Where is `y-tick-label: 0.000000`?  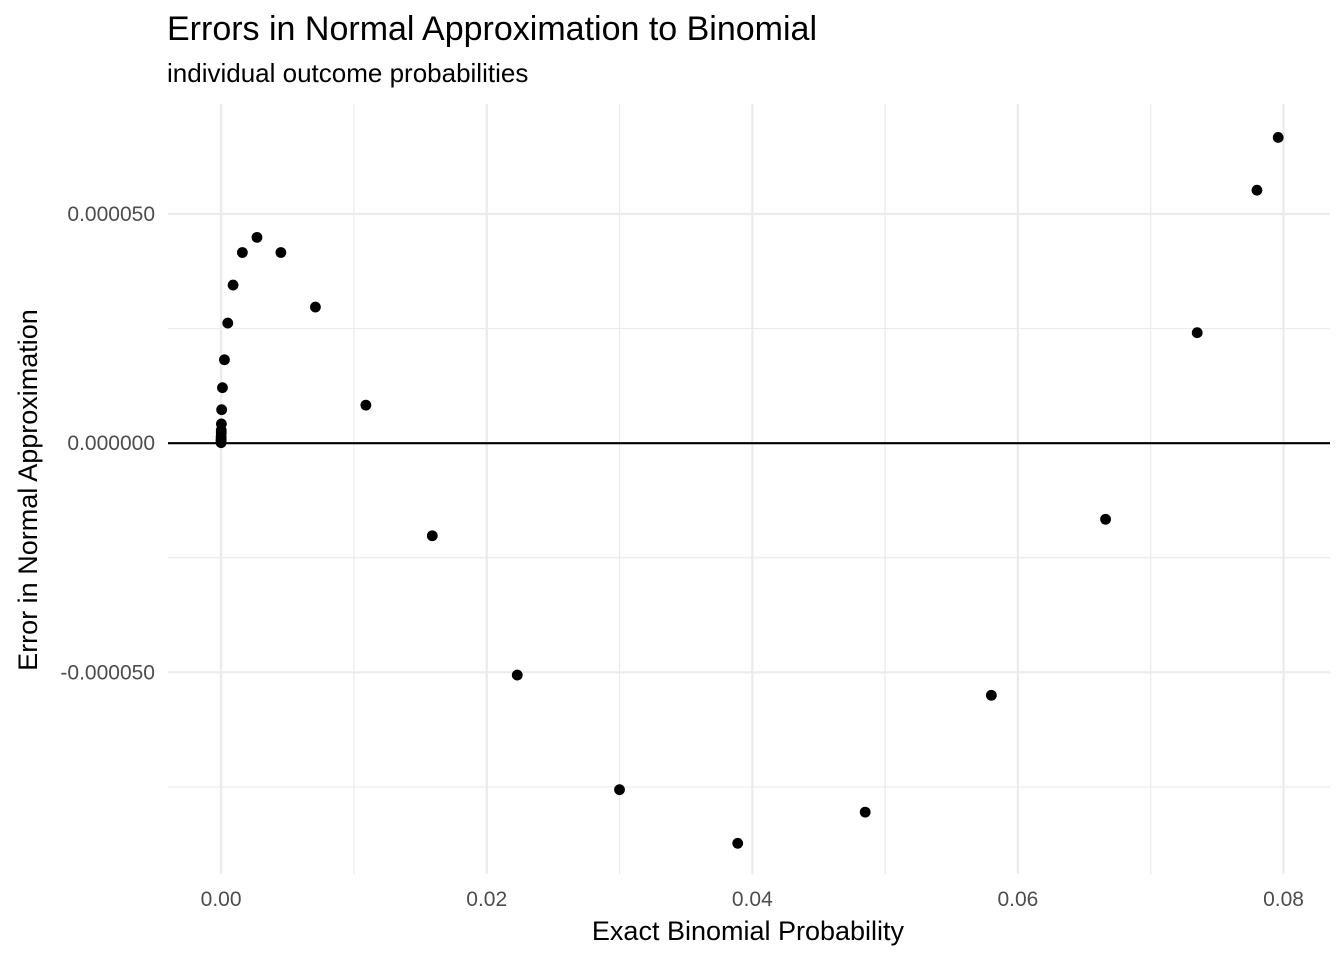 y-tick-label: 0.000000 is located at coordinates (111, 443).